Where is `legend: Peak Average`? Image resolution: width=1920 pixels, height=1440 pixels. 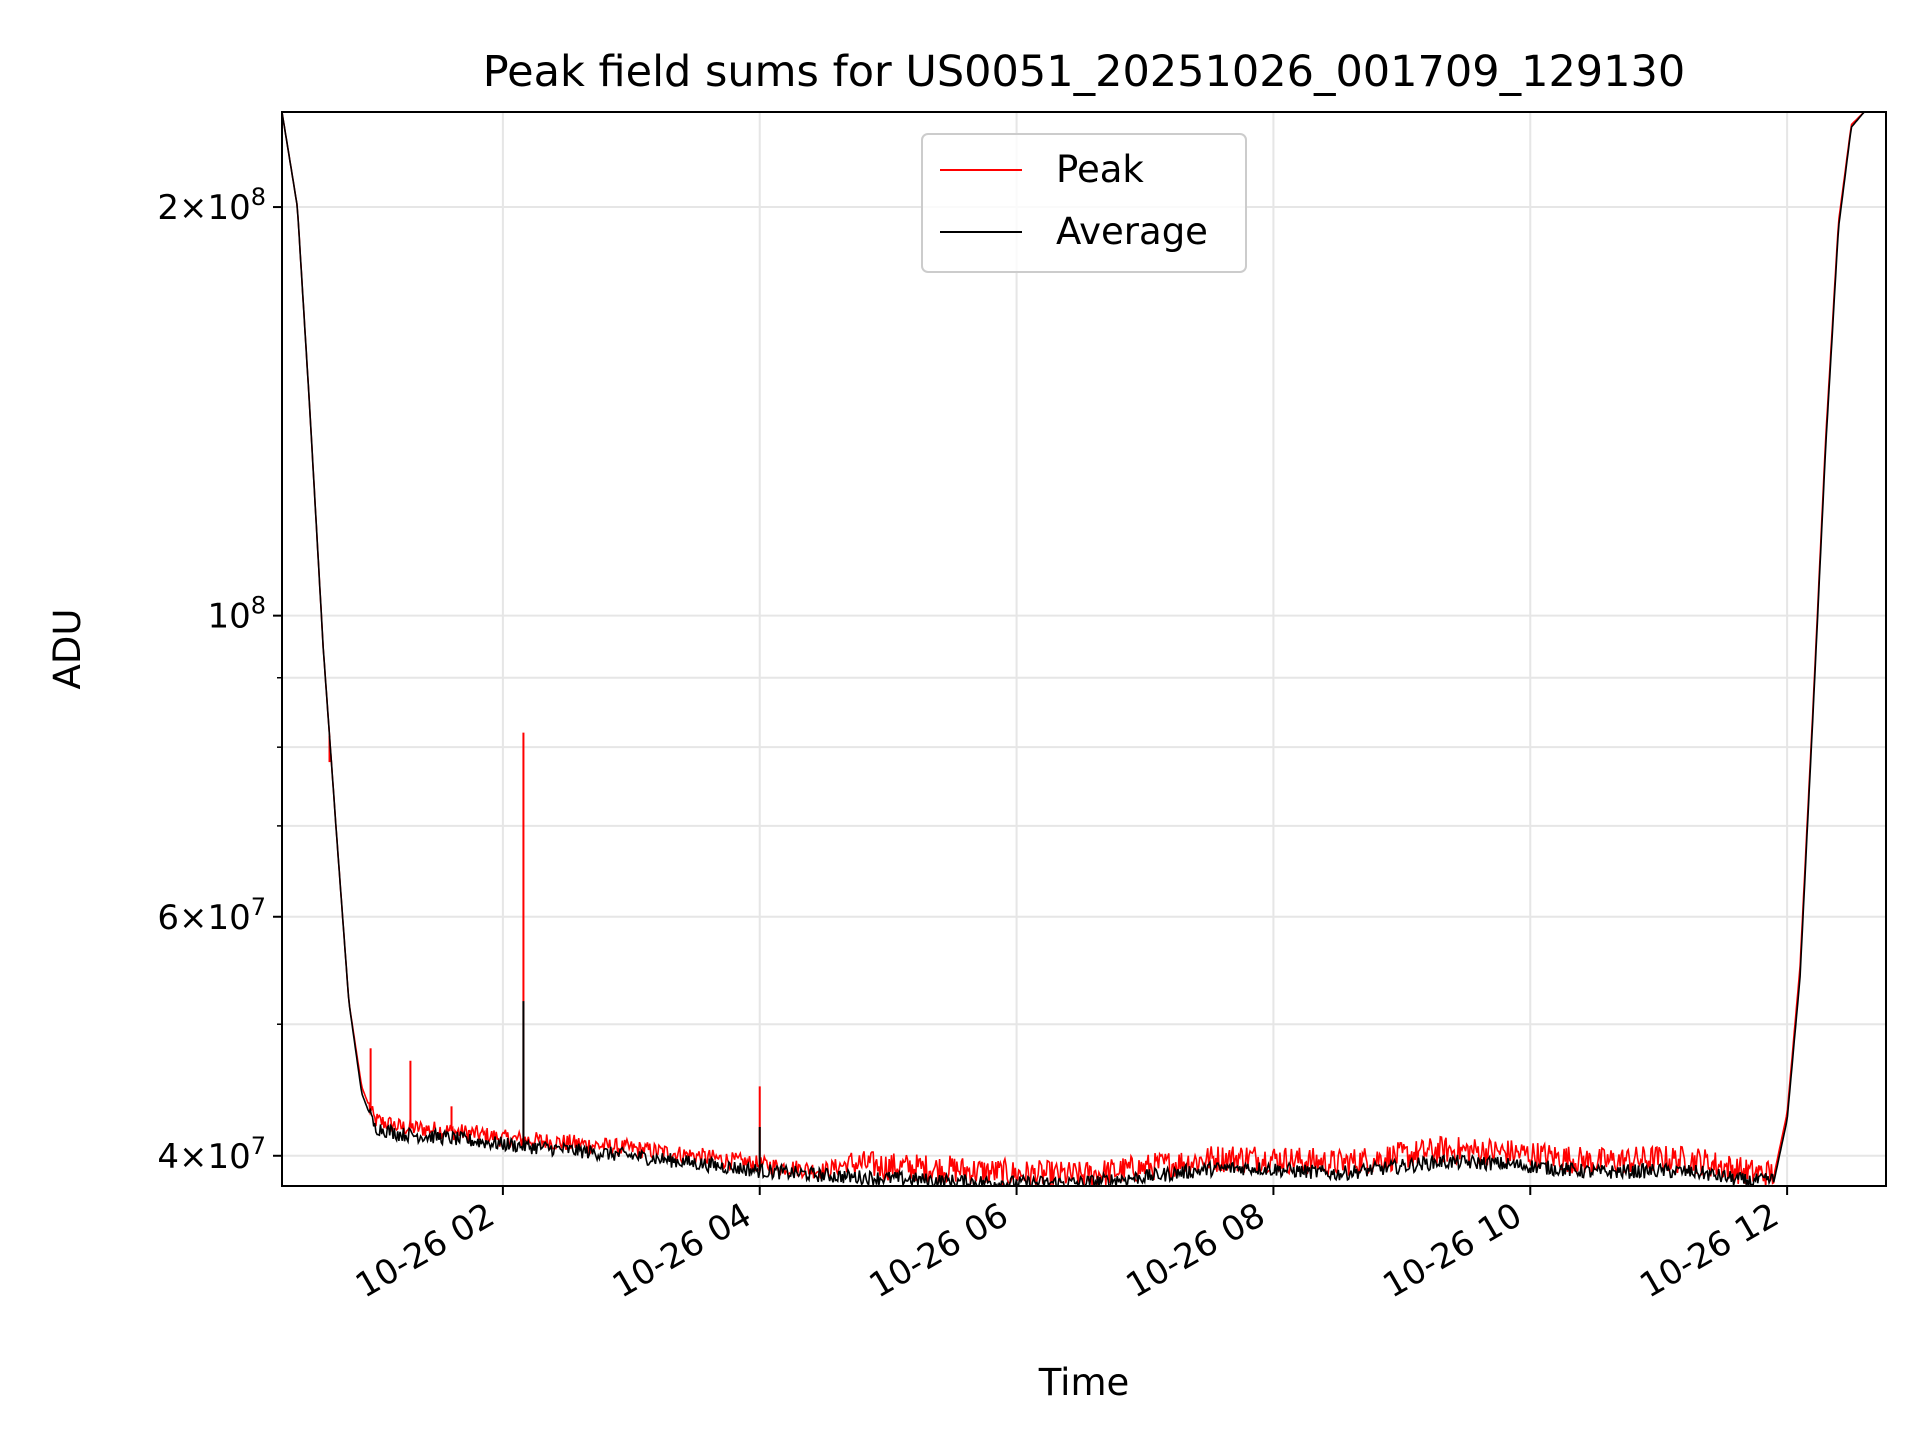 legend: Peak Average is located at coordinates (1084, 203).